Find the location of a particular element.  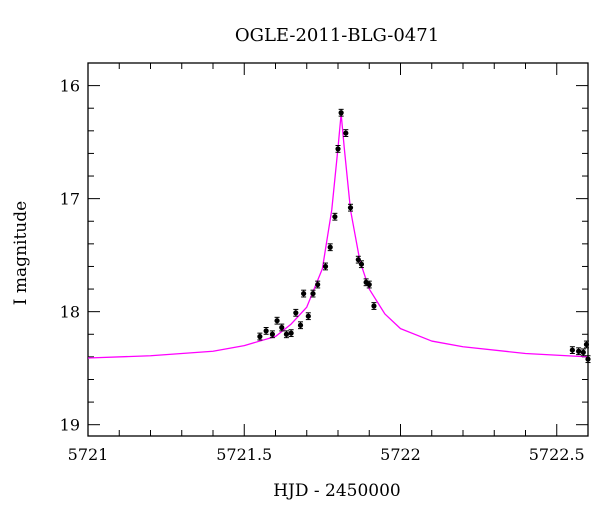

x-tick-label: 5722.5 is located at coordinates (557, 454).